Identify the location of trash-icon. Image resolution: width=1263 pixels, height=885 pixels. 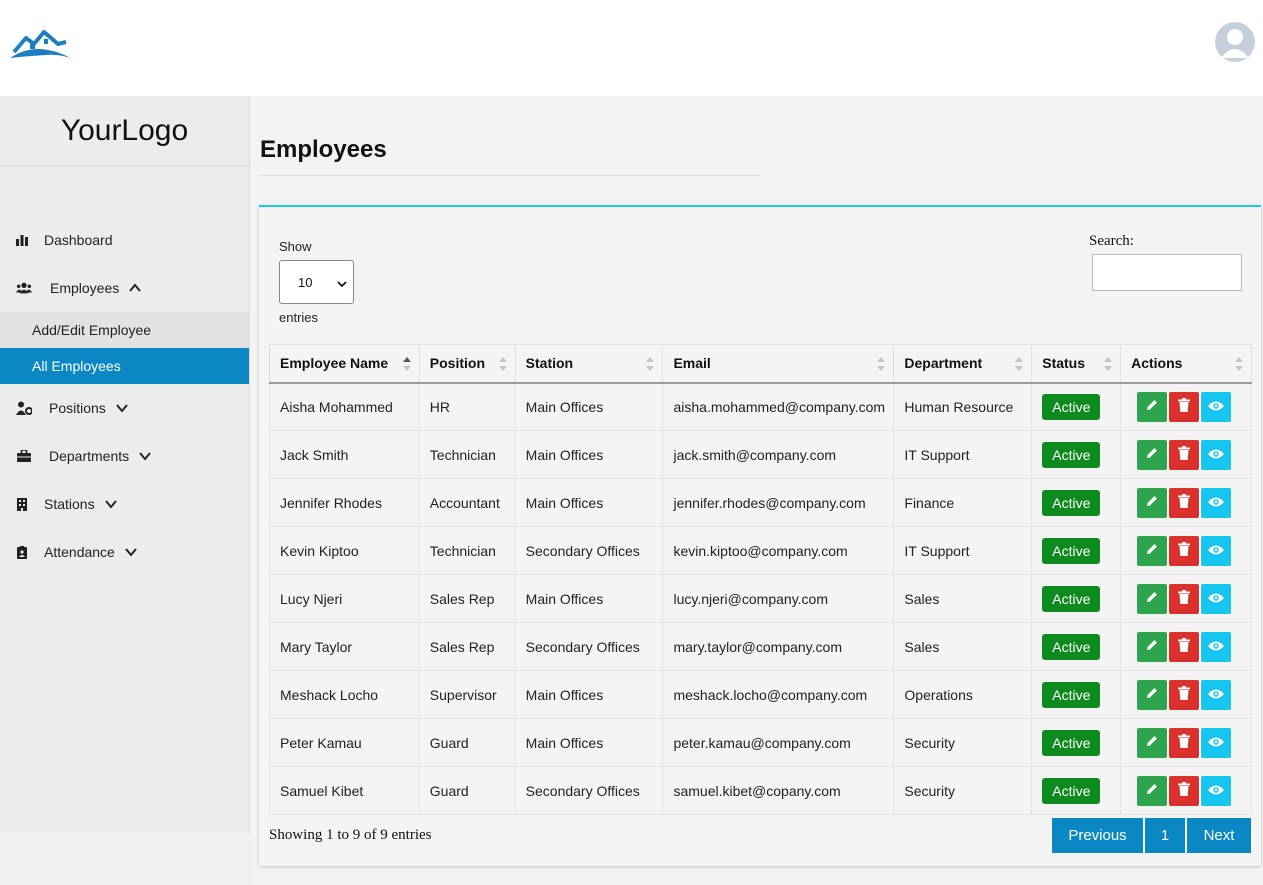
(1184, 598).